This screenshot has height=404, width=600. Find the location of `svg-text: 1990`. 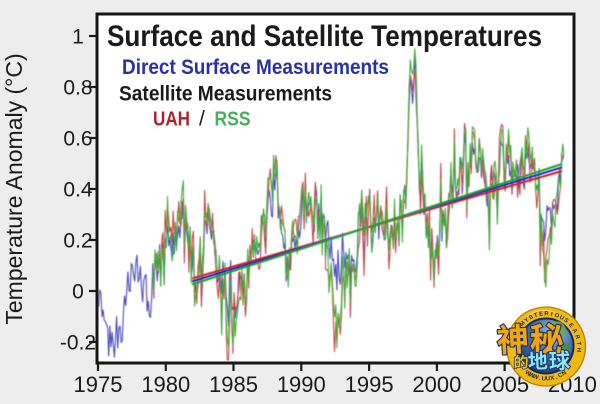

svg-text: 1990 is located at coordinates (301, 384).